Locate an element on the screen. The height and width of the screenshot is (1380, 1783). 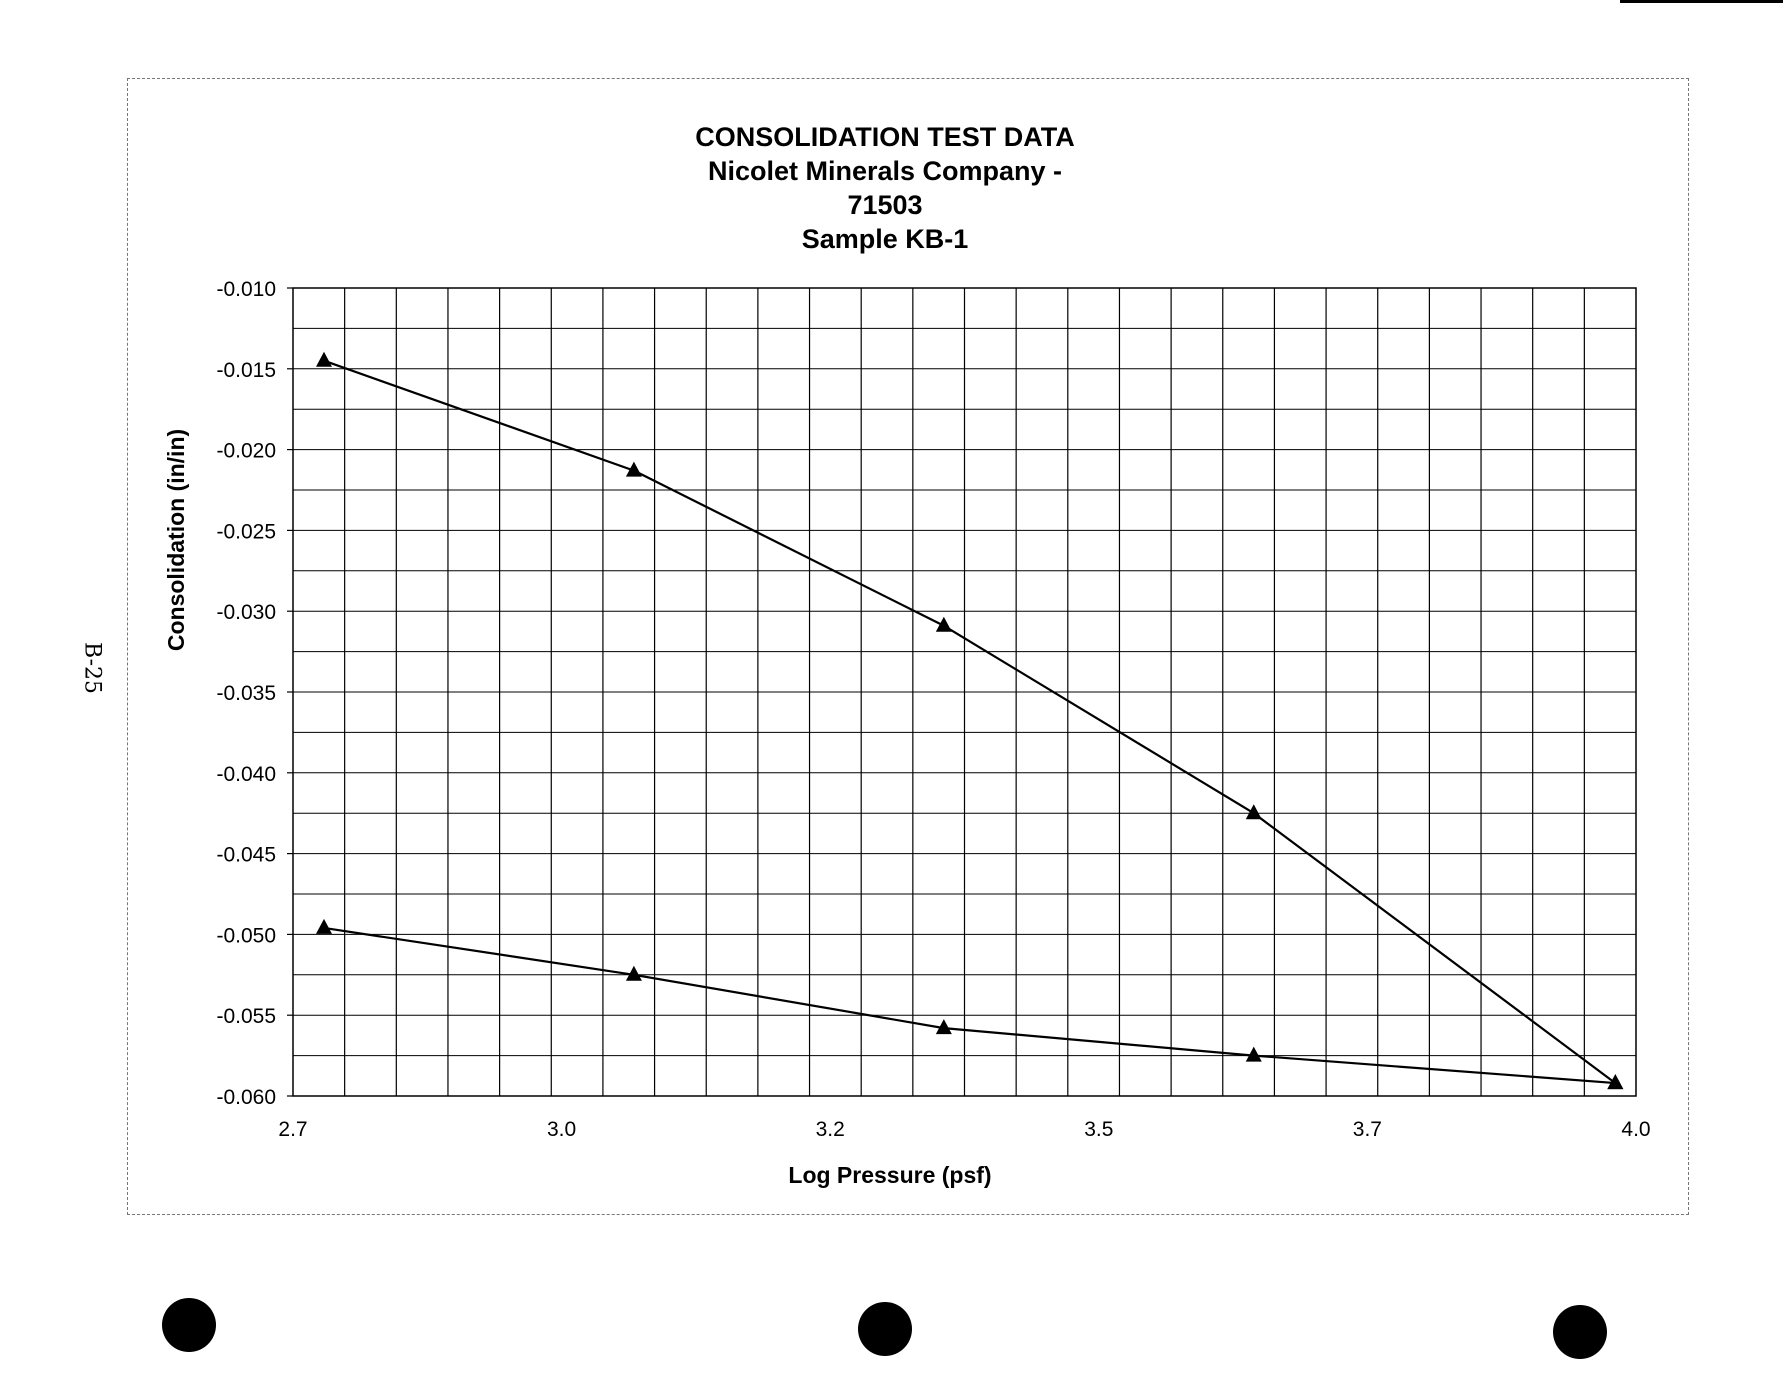
y-tick-label: -0.055 is located at coordinates (246, 1016).